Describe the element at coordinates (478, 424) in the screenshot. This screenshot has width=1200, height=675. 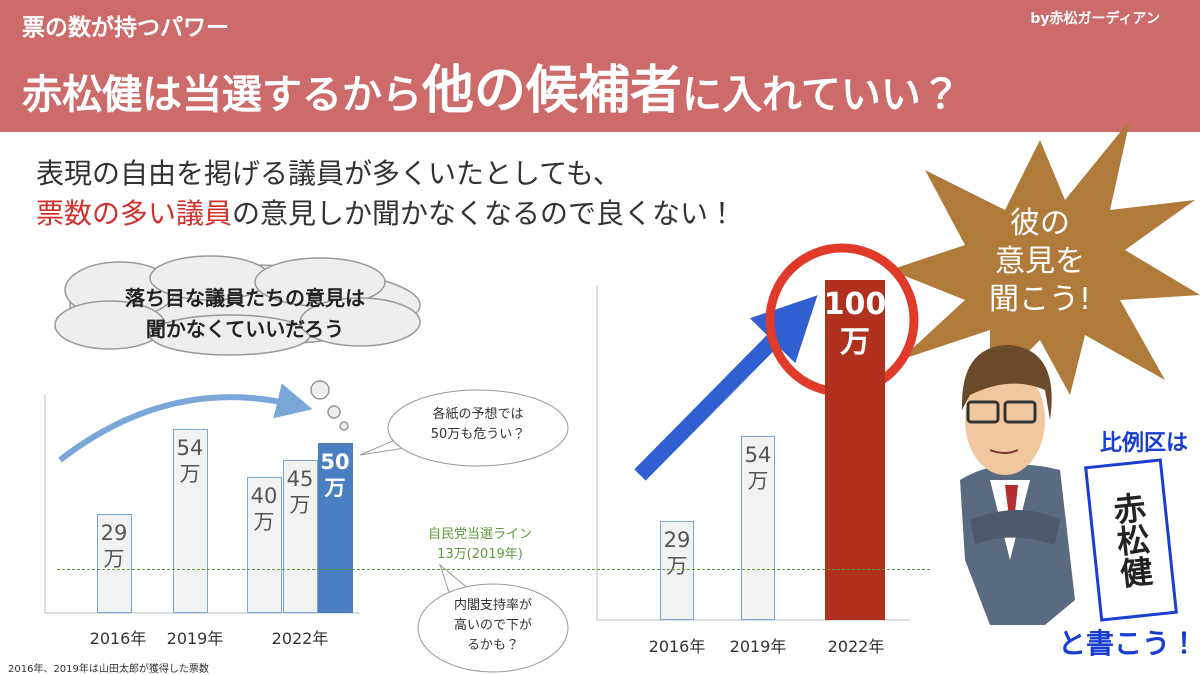
I see `forecast-text: 各紙の予想では 50万も危うい？` at that location.